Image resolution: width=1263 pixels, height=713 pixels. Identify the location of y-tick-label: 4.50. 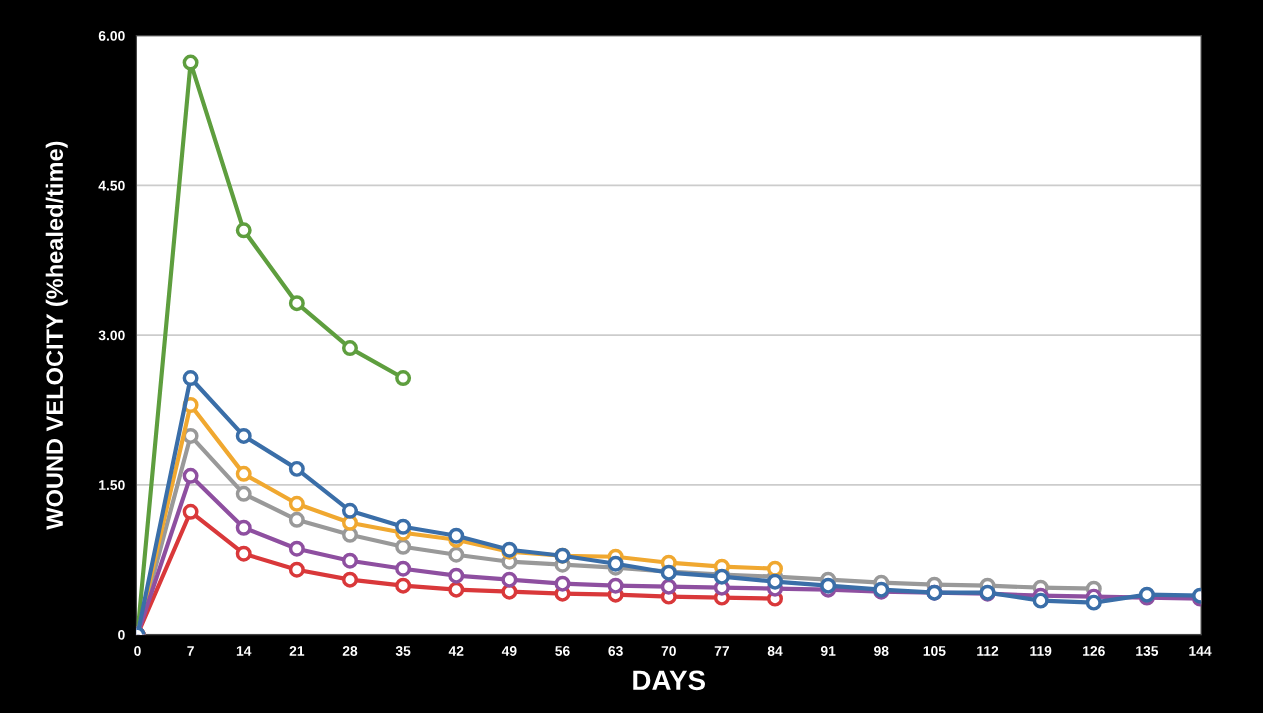
(111, 185).